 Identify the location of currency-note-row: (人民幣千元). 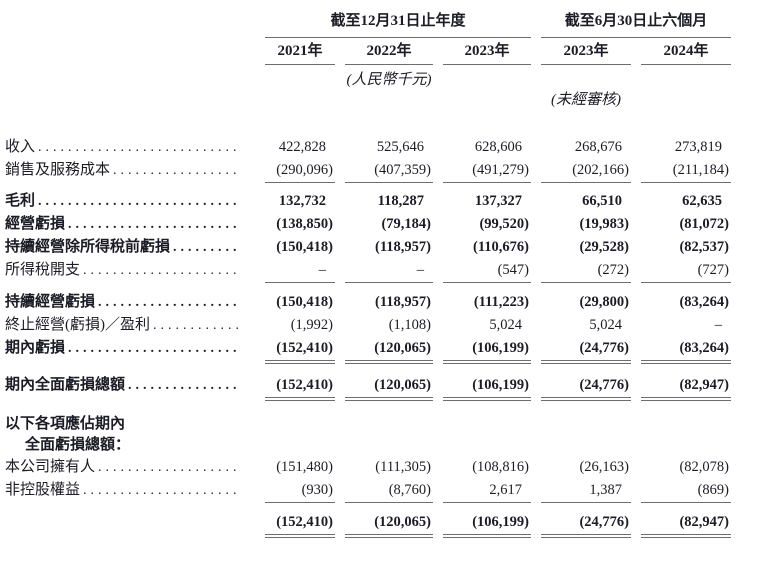
(383, 77).